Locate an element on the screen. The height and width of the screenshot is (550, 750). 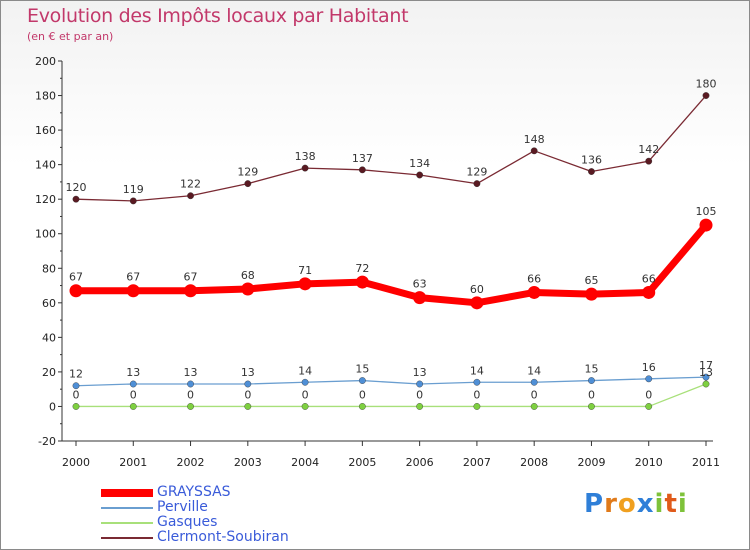
data-label-grayssas: 60 is located at coordinates (477, 289).